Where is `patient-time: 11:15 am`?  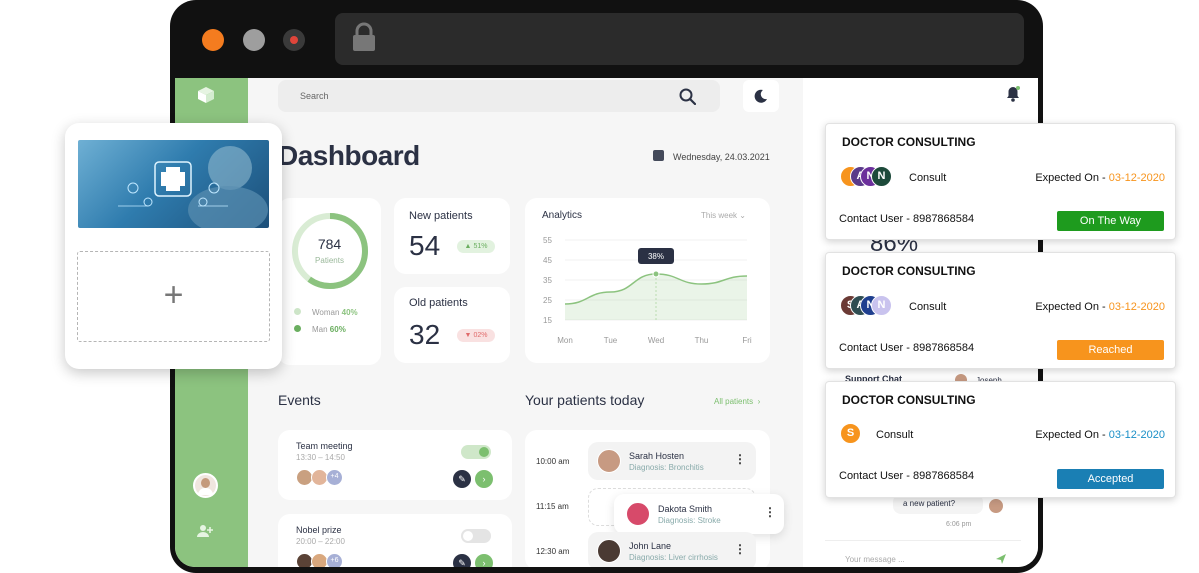 patient-time: 11:15 am is located at coordinates (552, 506).